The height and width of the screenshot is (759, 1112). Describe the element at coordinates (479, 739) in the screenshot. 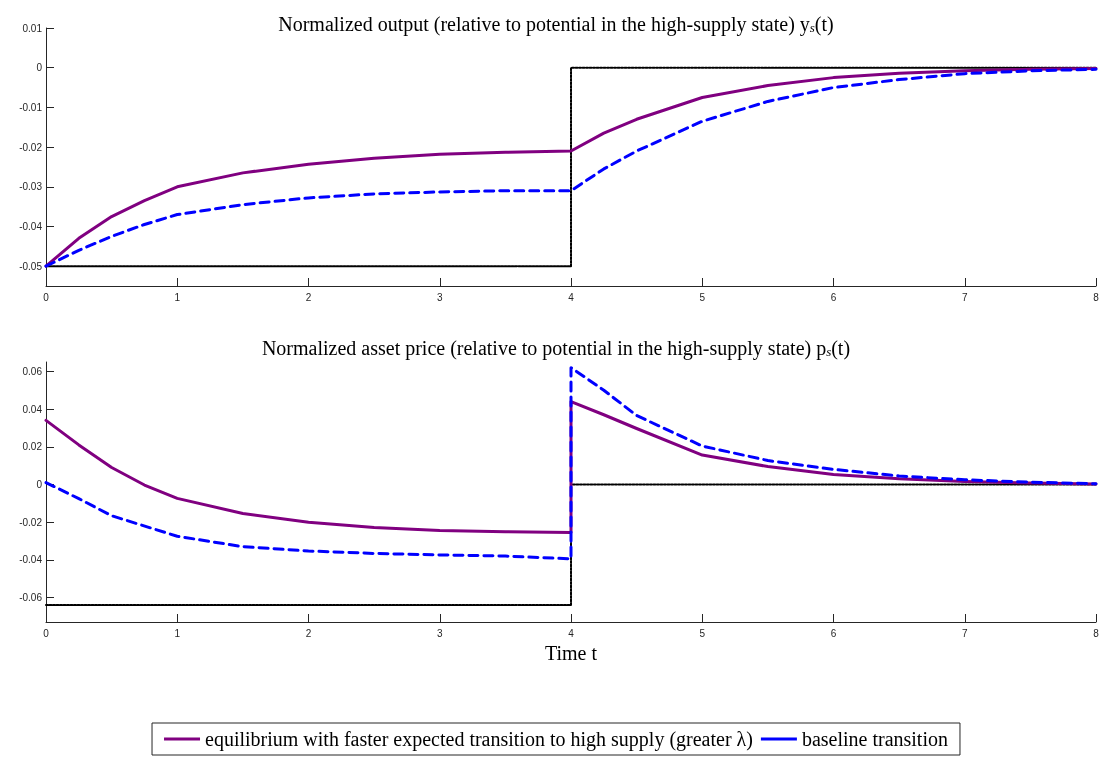

I see `legend-label: equilibrium with faster expected transition to high supply (greater λ)` at that location.